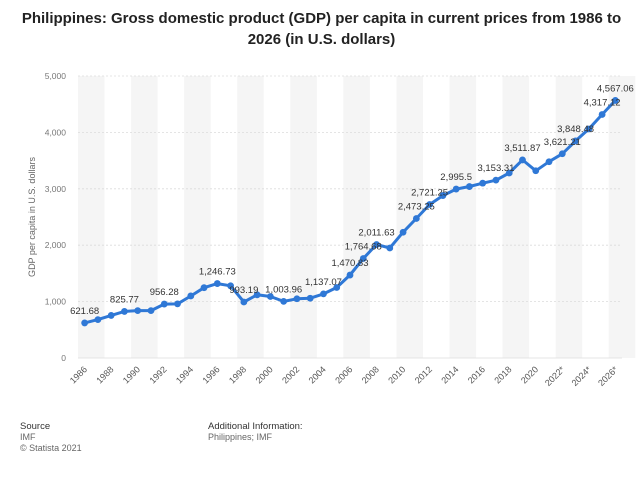 Image resolution: width=643 pixels, height=477 pixels. What do you see at coordinates (555, 376) in the screenshot?
I see `x-tick-label: 2022*` at bounding box center [555, 376].